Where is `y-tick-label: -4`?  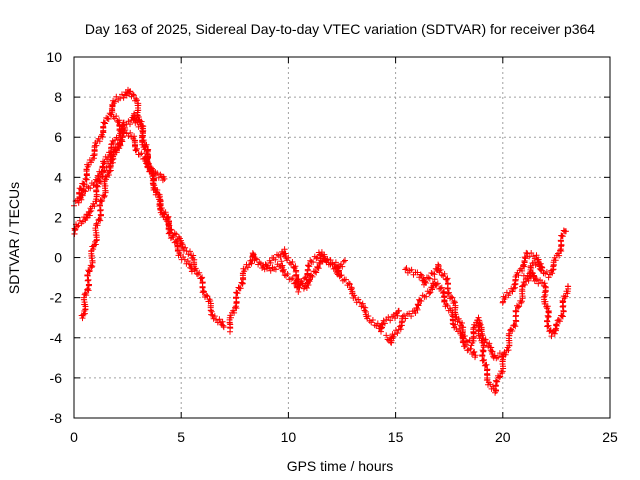
y-tick-label: -4 is located at coordinates (56, 338).